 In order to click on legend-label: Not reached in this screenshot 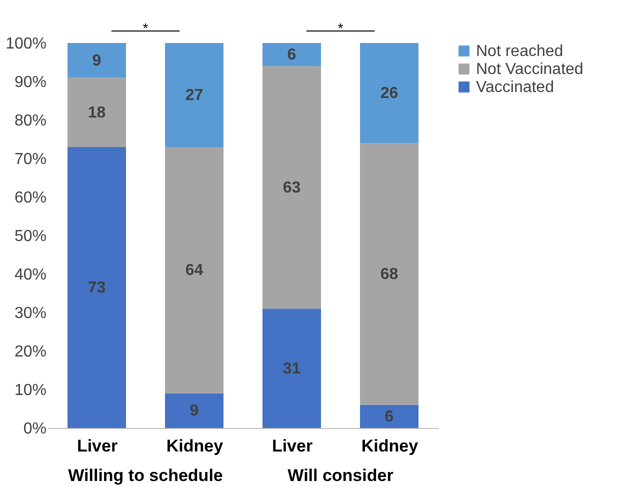, I will do `click(520, 51)`.